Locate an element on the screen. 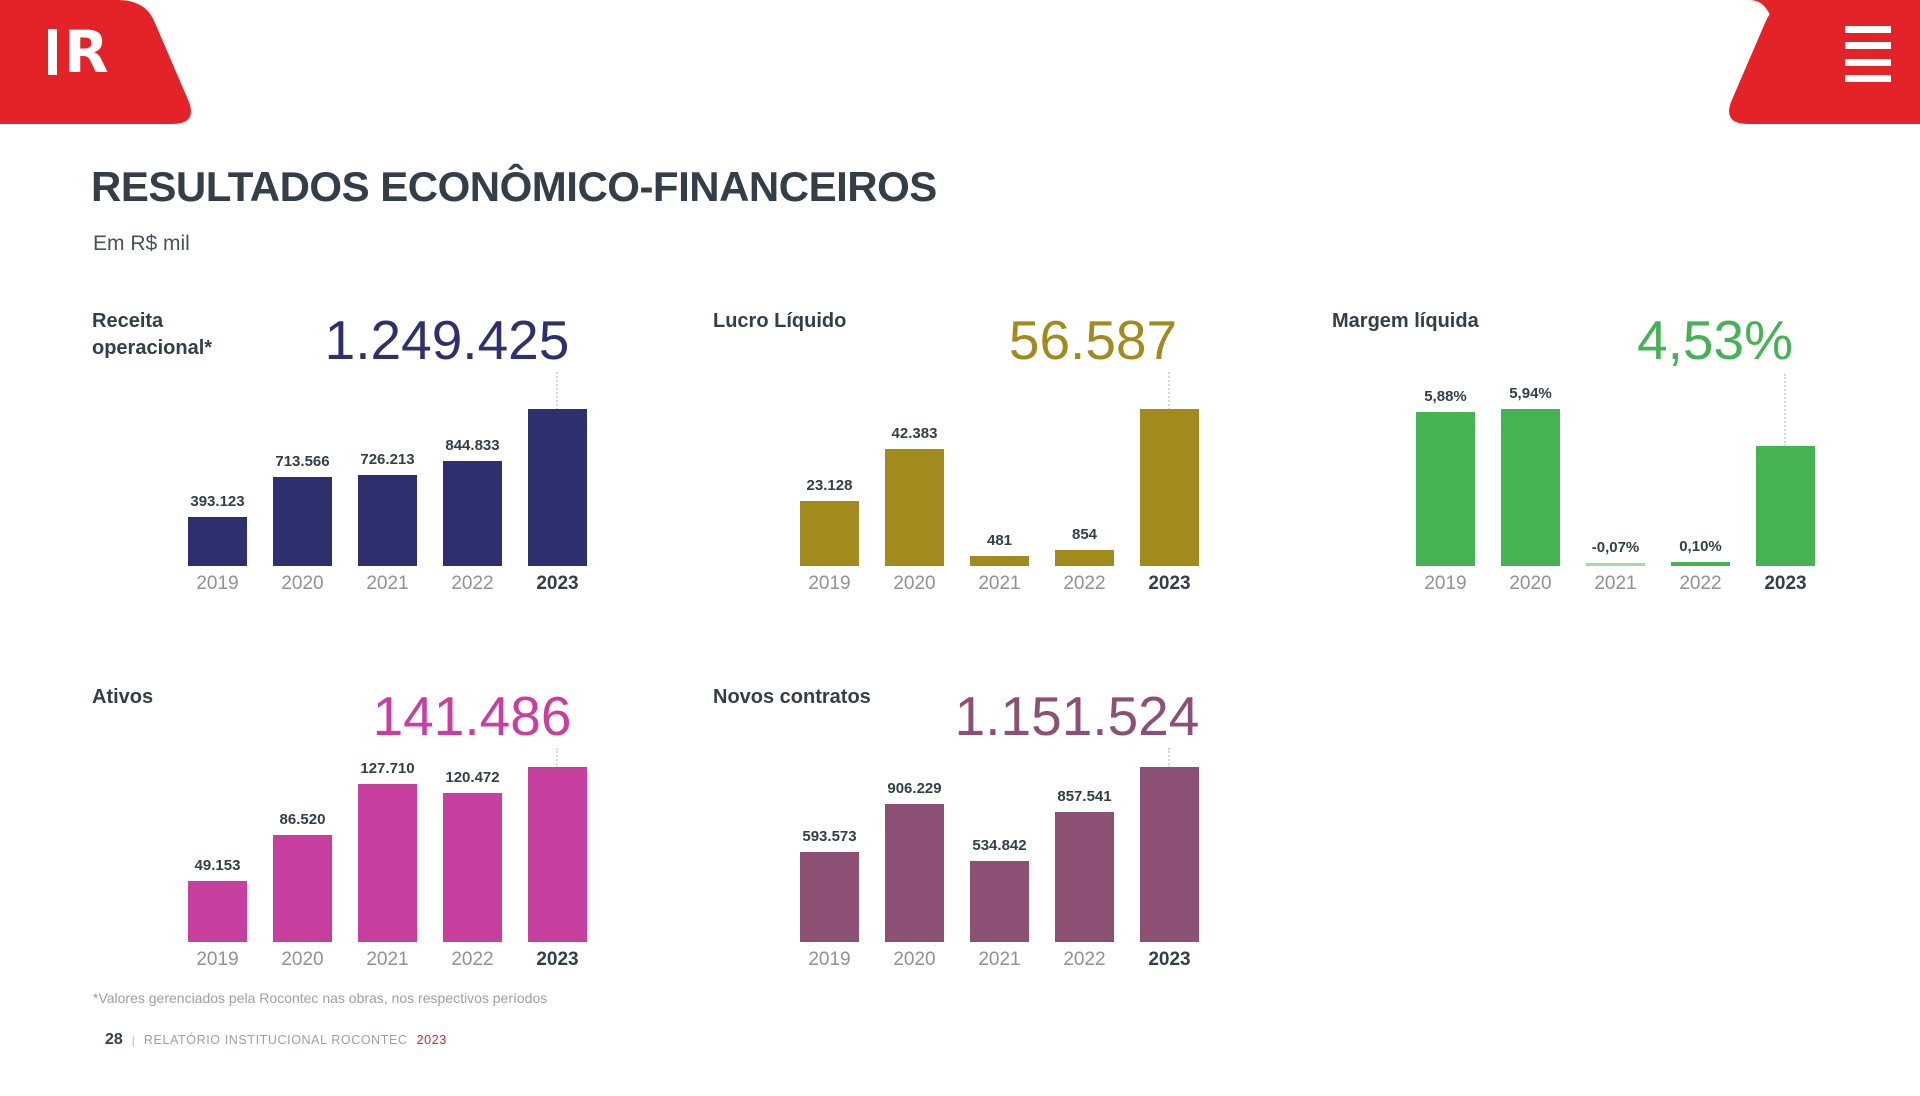 Image resolution: width=1920 pixels, height=1096 pixels. bar-column-2021: 481 2021 is located at coordinates (999, 563).